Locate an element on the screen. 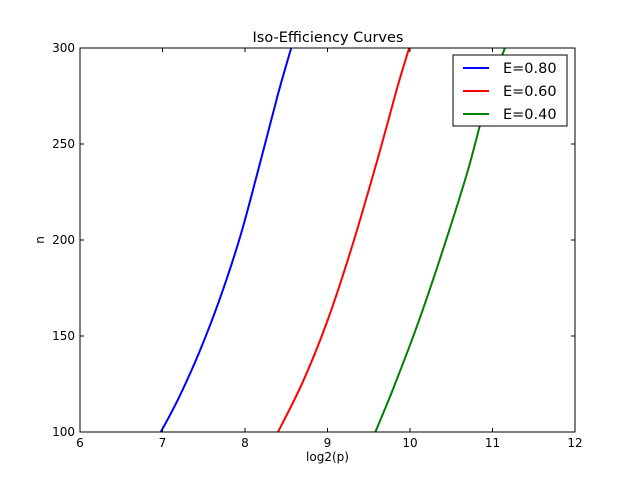  x-tick-label: 7 is located at coordinates (163, 443).